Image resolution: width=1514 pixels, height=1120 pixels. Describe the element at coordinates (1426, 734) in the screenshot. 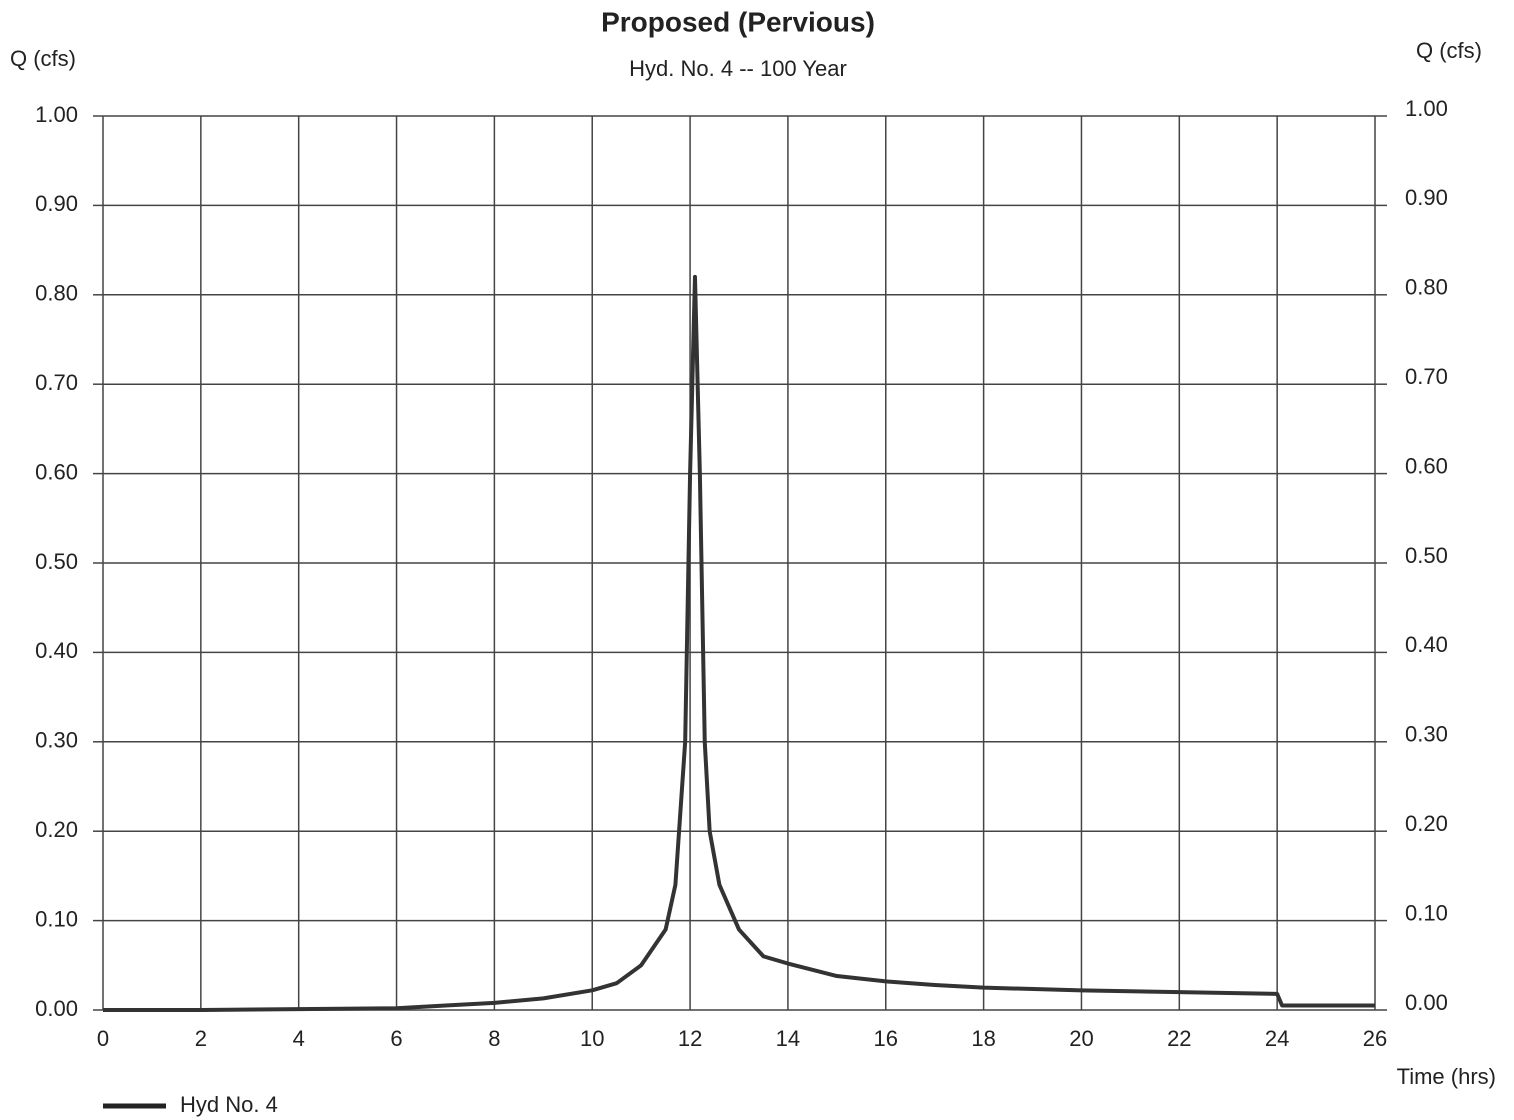

I see `y2-tick-label: 0.30` at that location.